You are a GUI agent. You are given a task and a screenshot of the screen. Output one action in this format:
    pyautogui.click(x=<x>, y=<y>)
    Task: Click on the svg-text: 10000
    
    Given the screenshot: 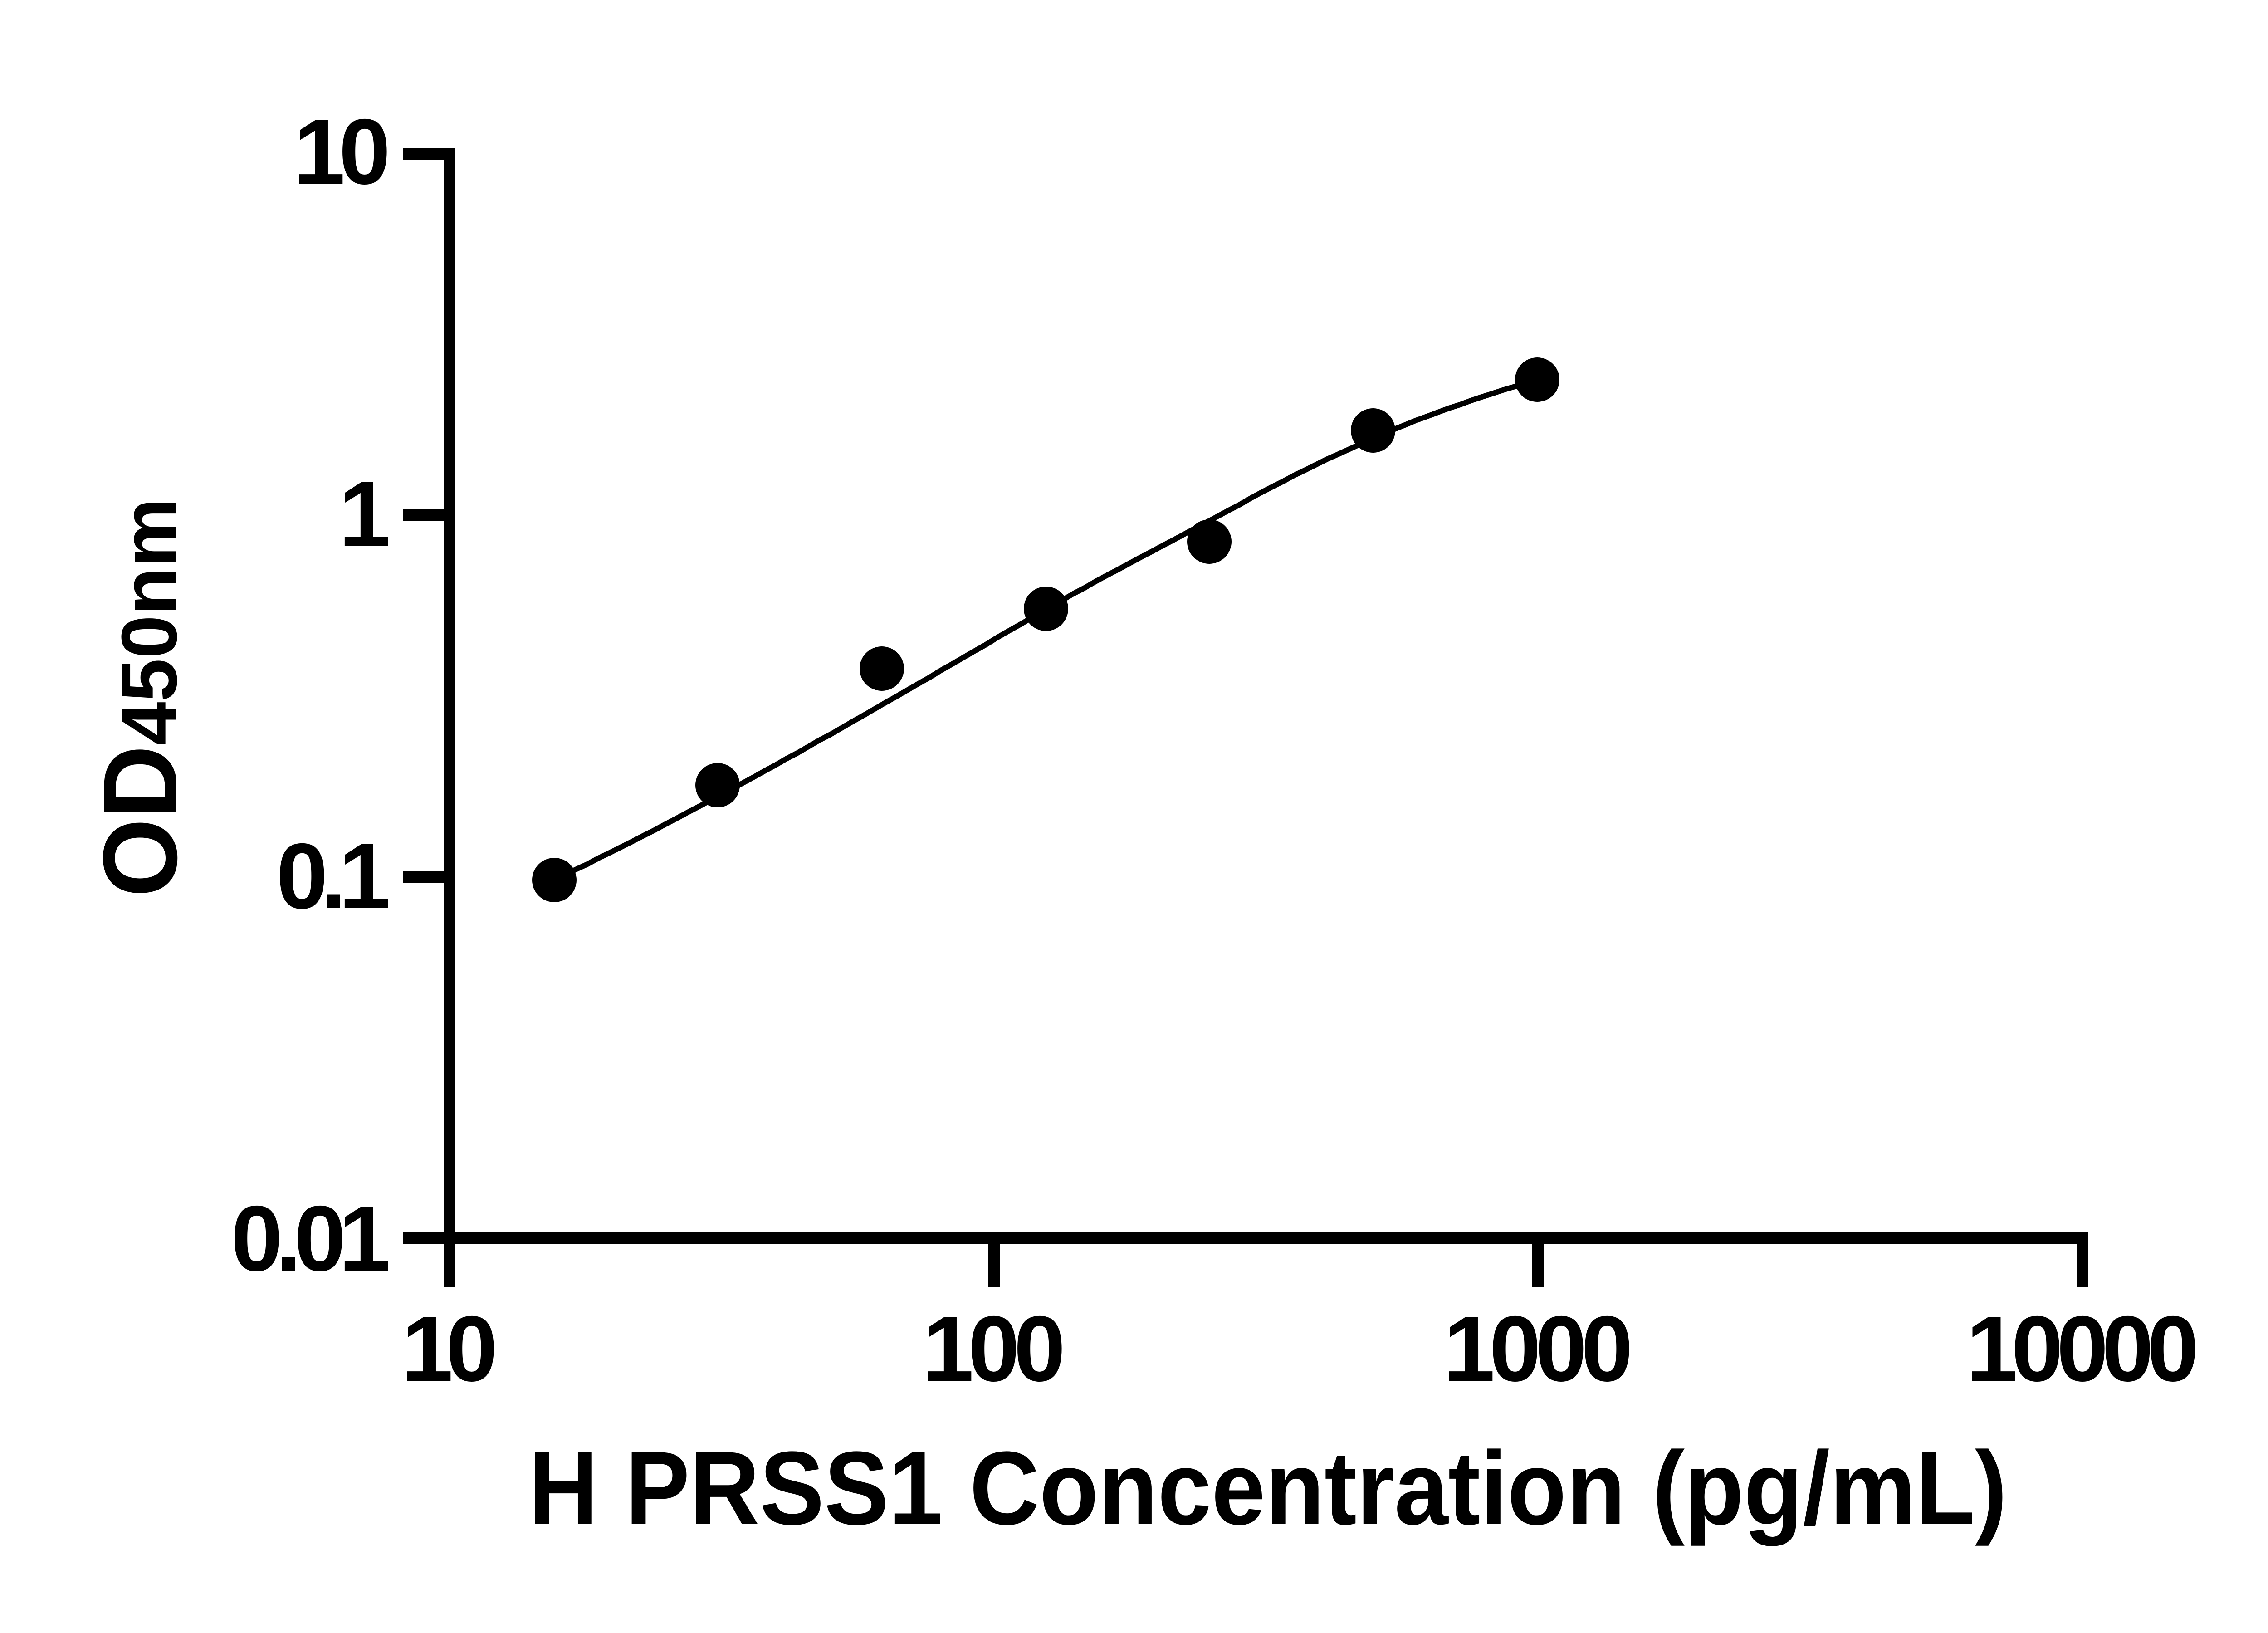 What is the action you would take?
    pyautogui.click(x=2083, y=1349)
    